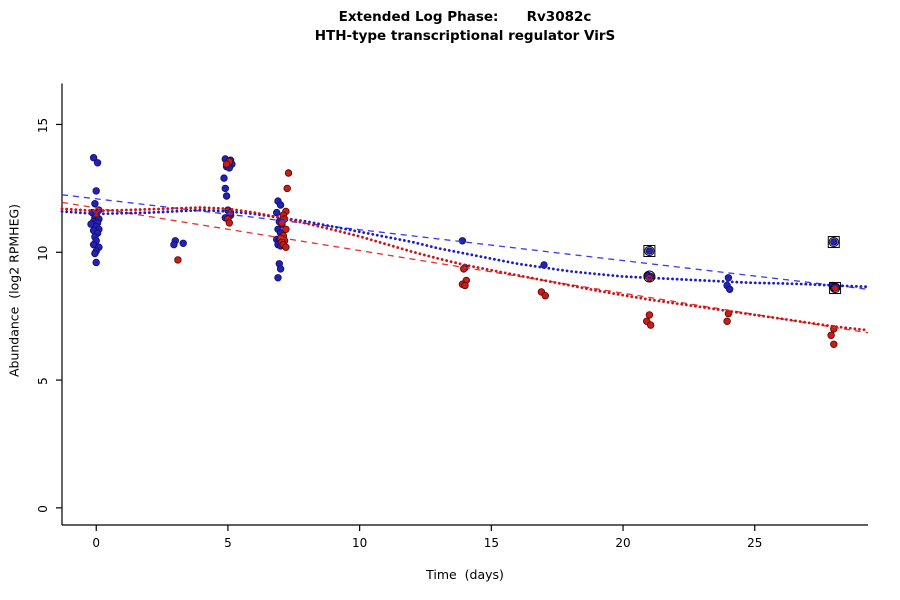 The image size is (900, 600). I want to click on x-tick-label: 15, so click(491, 543).